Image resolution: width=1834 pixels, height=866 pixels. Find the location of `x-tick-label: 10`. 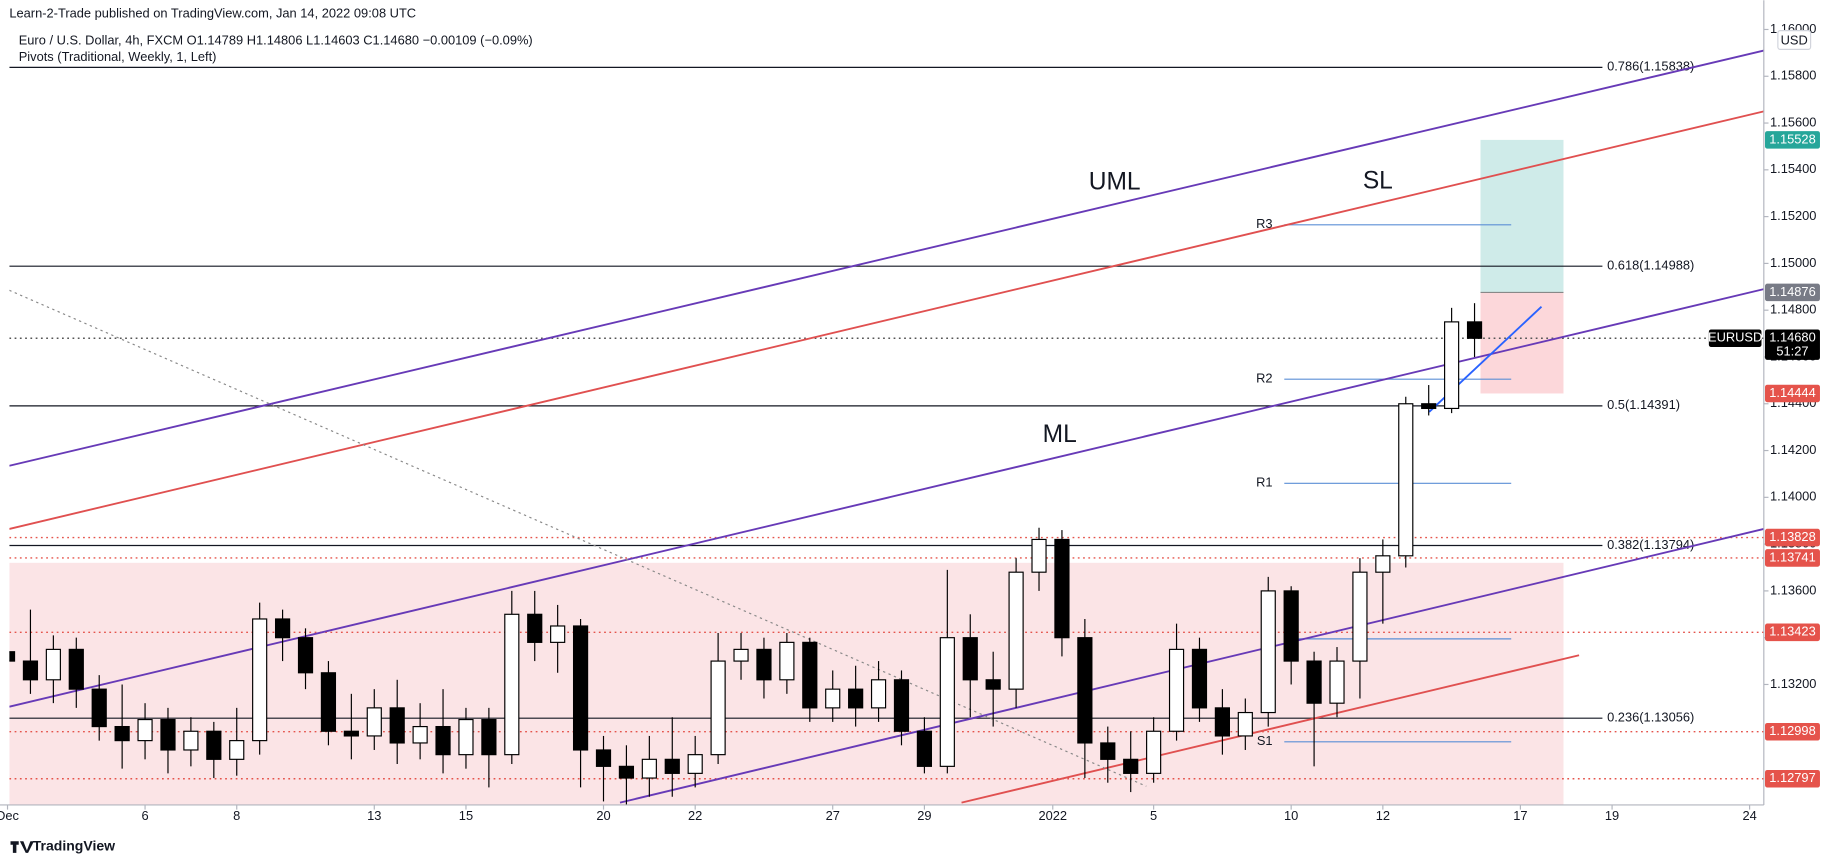

x-tick-label: 10 is located at coordinates (1291, 815).